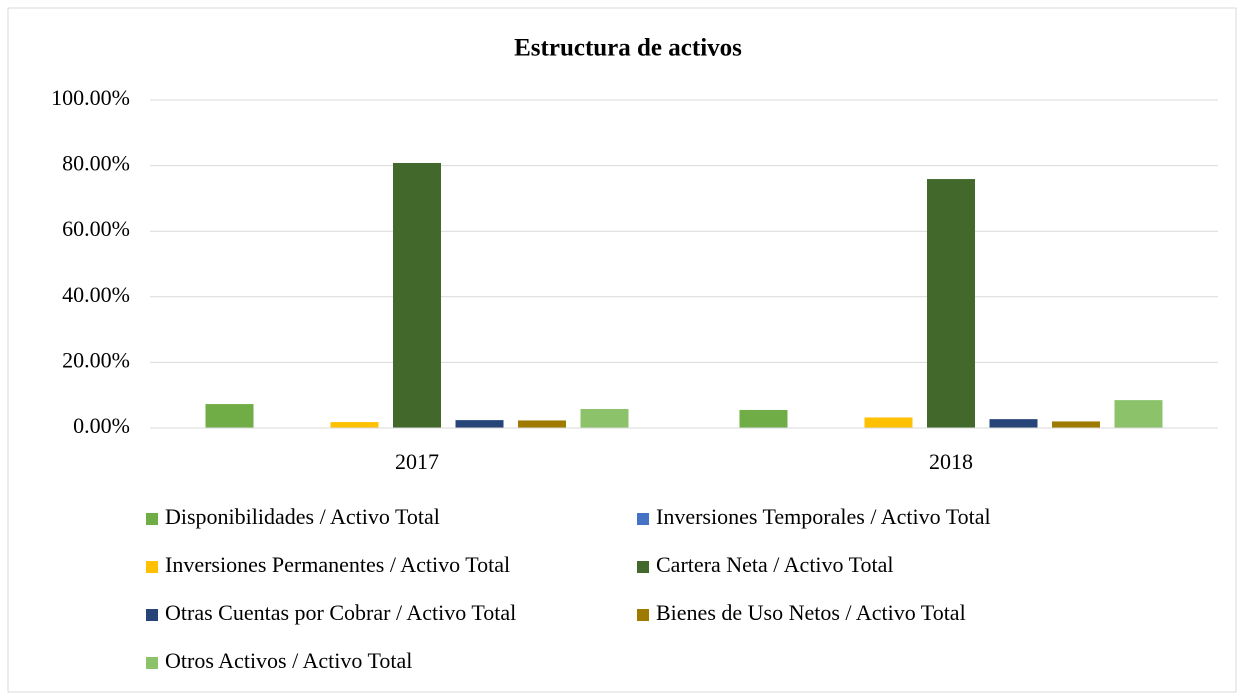 This screenshot has width=1244, height=696. Describe the element at coordinates (96, 228) in the screenshot. I see `y-tick-label: 60.00%` at that location.